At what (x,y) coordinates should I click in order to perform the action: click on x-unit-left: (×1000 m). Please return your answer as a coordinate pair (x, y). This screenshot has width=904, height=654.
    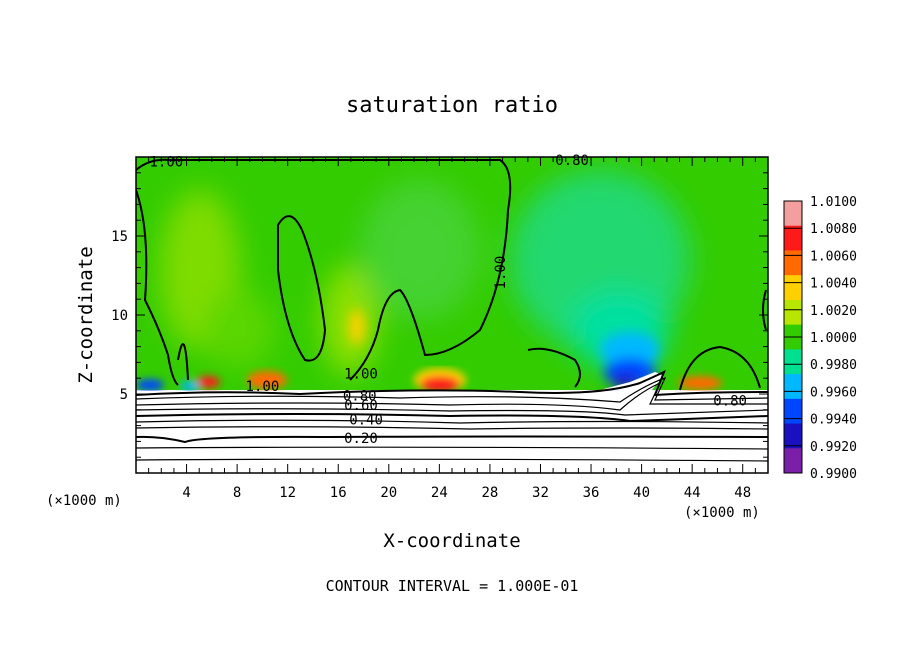
    Looking at the image, I should click on (84, 501).